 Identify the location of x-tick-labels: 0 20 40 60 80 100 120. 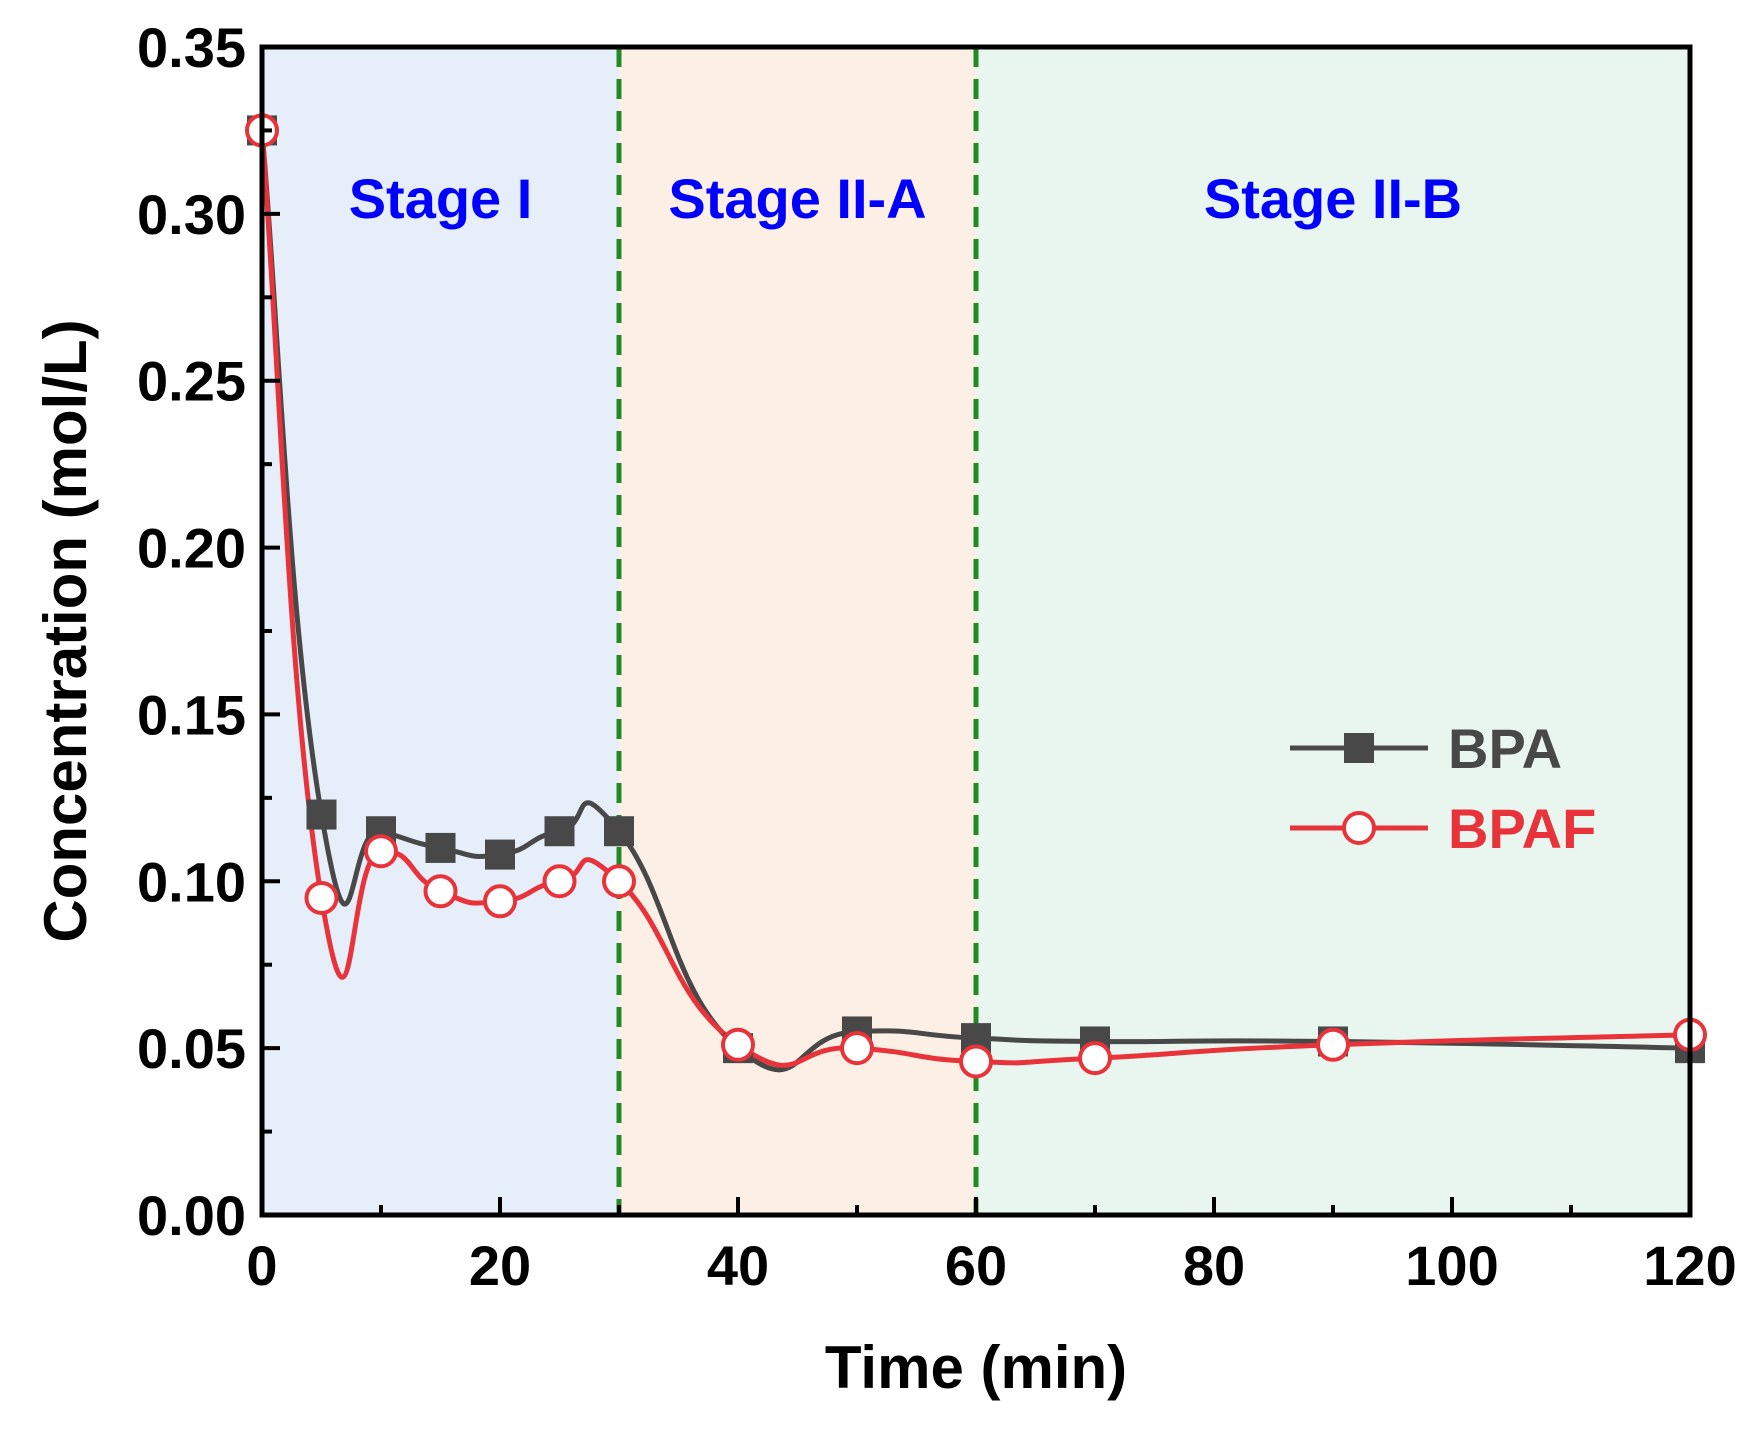
(991, 1265).